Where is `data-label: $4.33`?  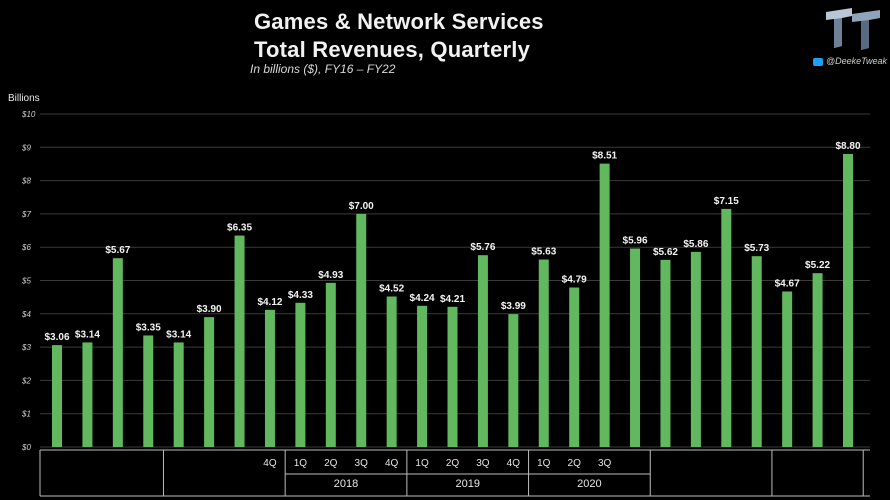 data-label: $4.33 is located at coordinates (300, 295).